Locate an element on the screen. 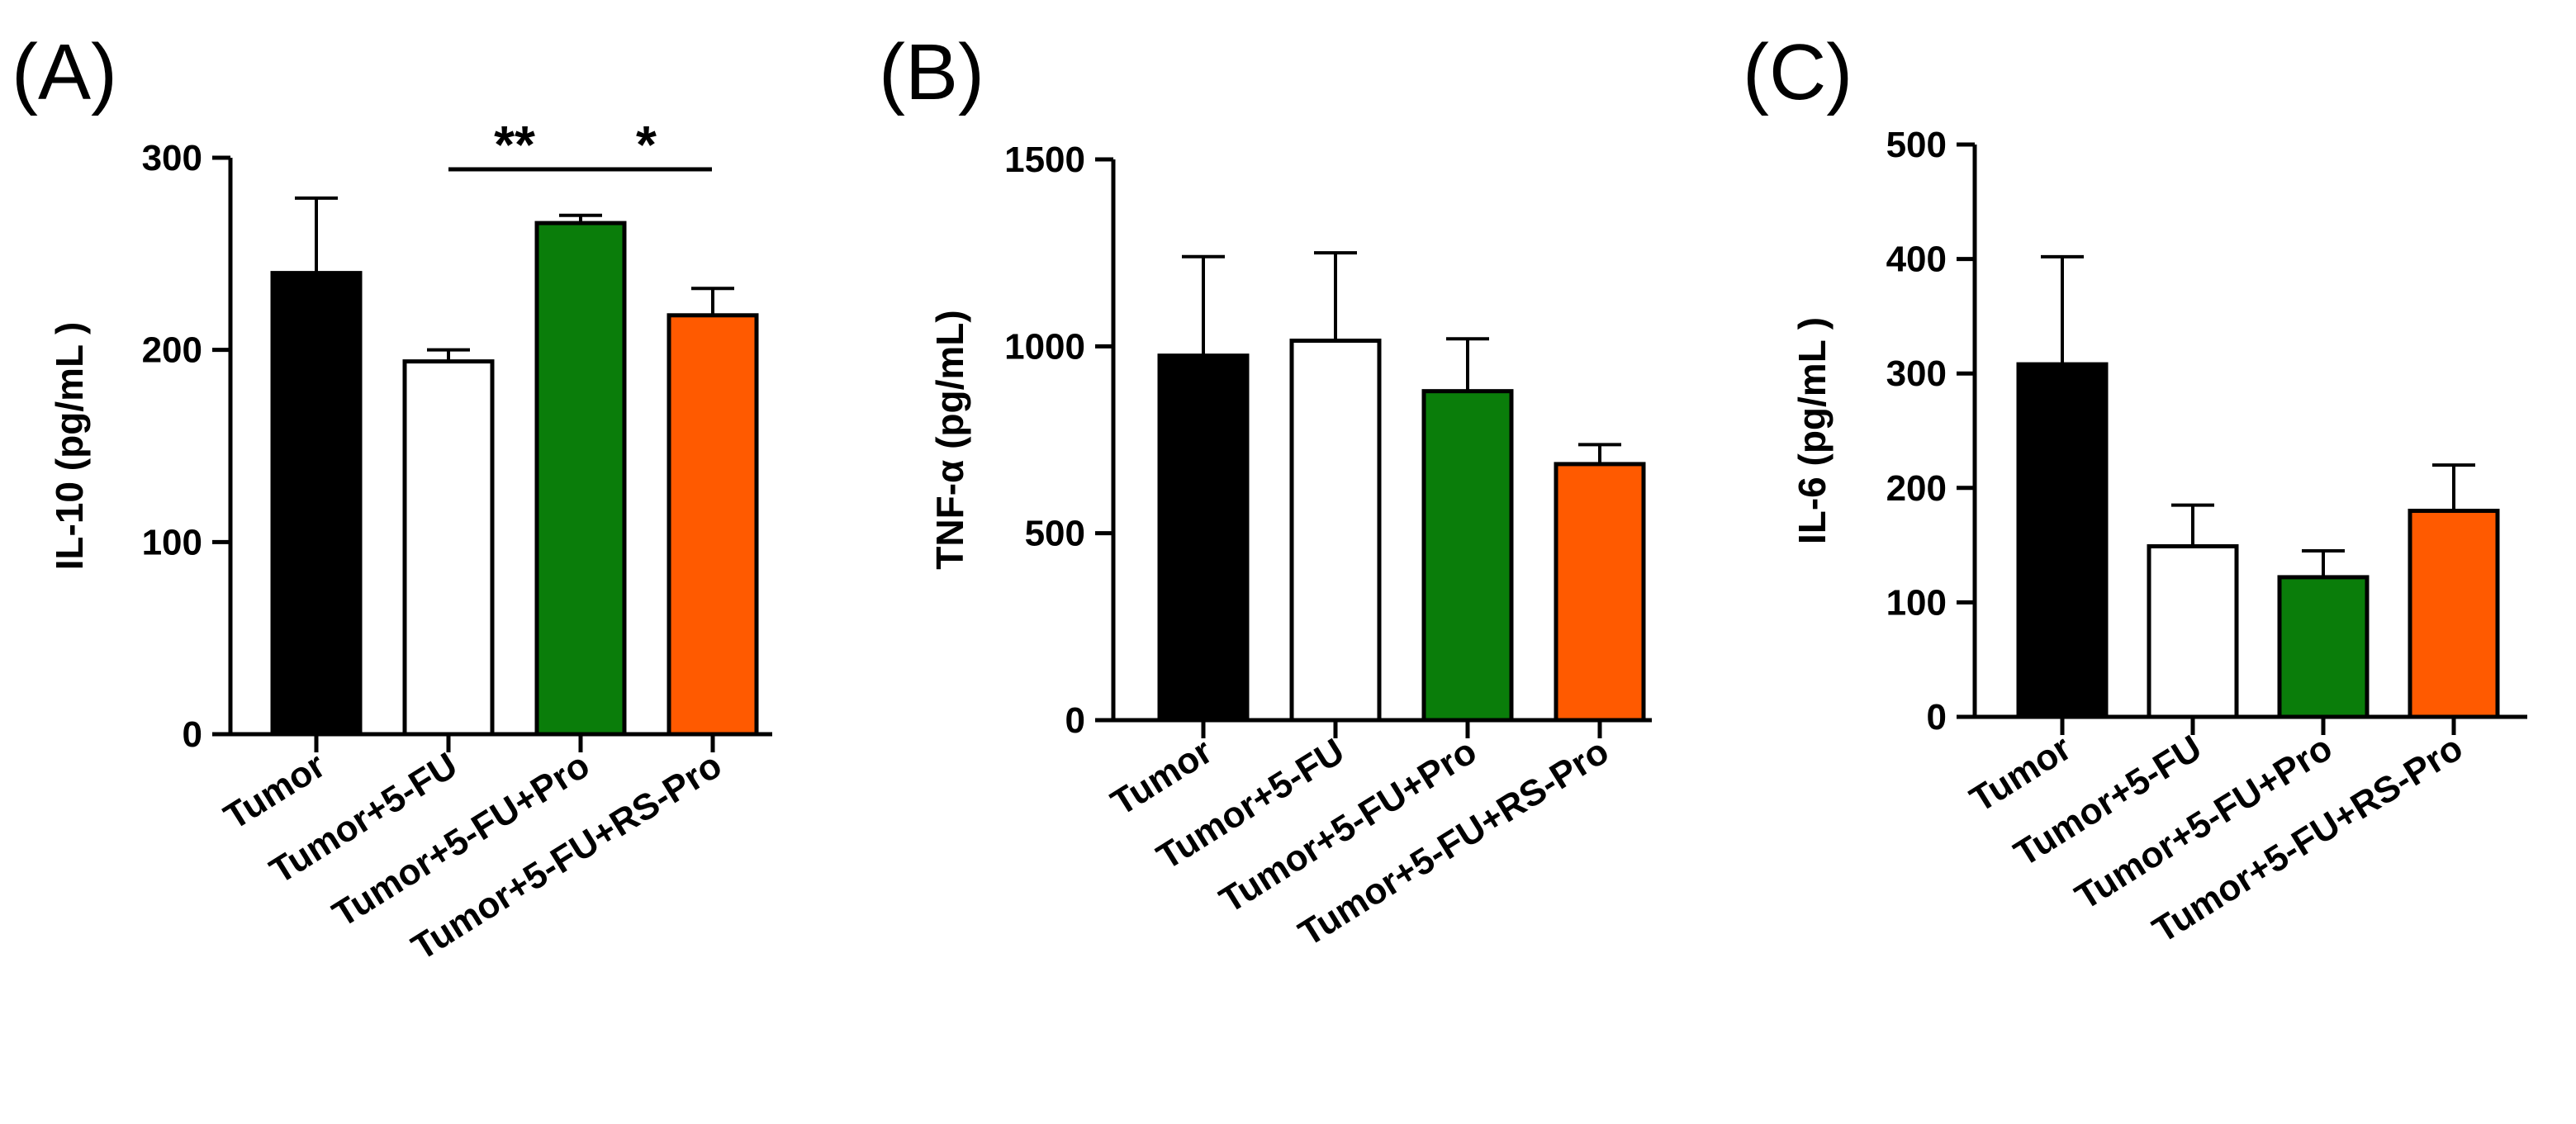  significance-label: * is located at coordinates (646, 144).